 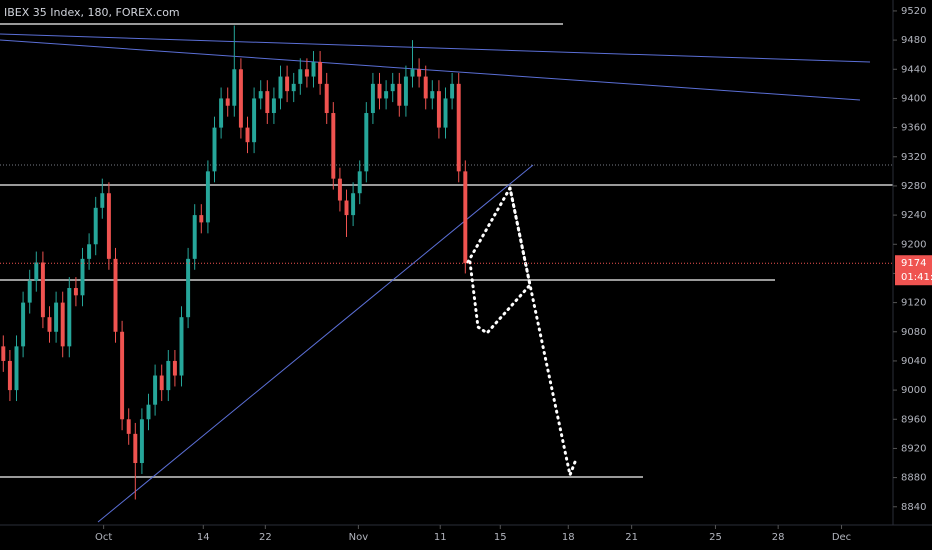 I want to click on chart-title: IBEX 35 Index, 180, FOREX.com, so click(x=92, y=12).